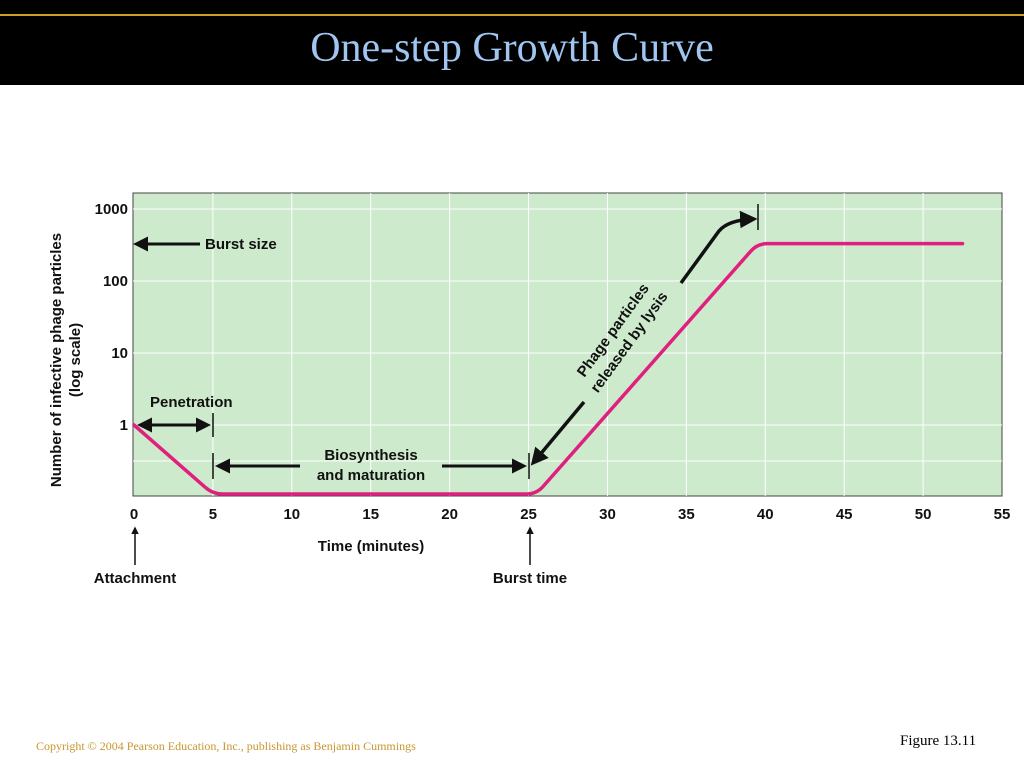 The height and width of the screenshot is (768, 1024). I want to click on y-tick-label: 100, so click(115, 281).